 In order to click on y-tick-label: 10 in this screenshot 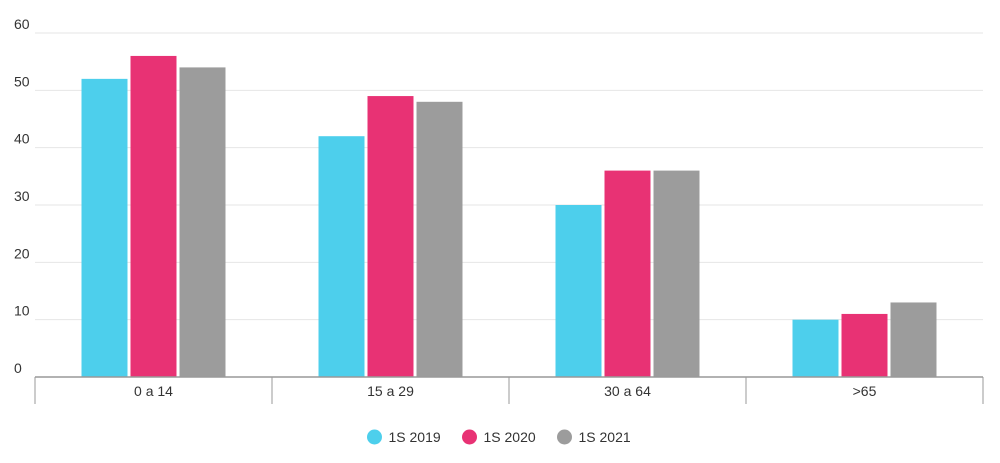, I will do `click(22, 311)`.